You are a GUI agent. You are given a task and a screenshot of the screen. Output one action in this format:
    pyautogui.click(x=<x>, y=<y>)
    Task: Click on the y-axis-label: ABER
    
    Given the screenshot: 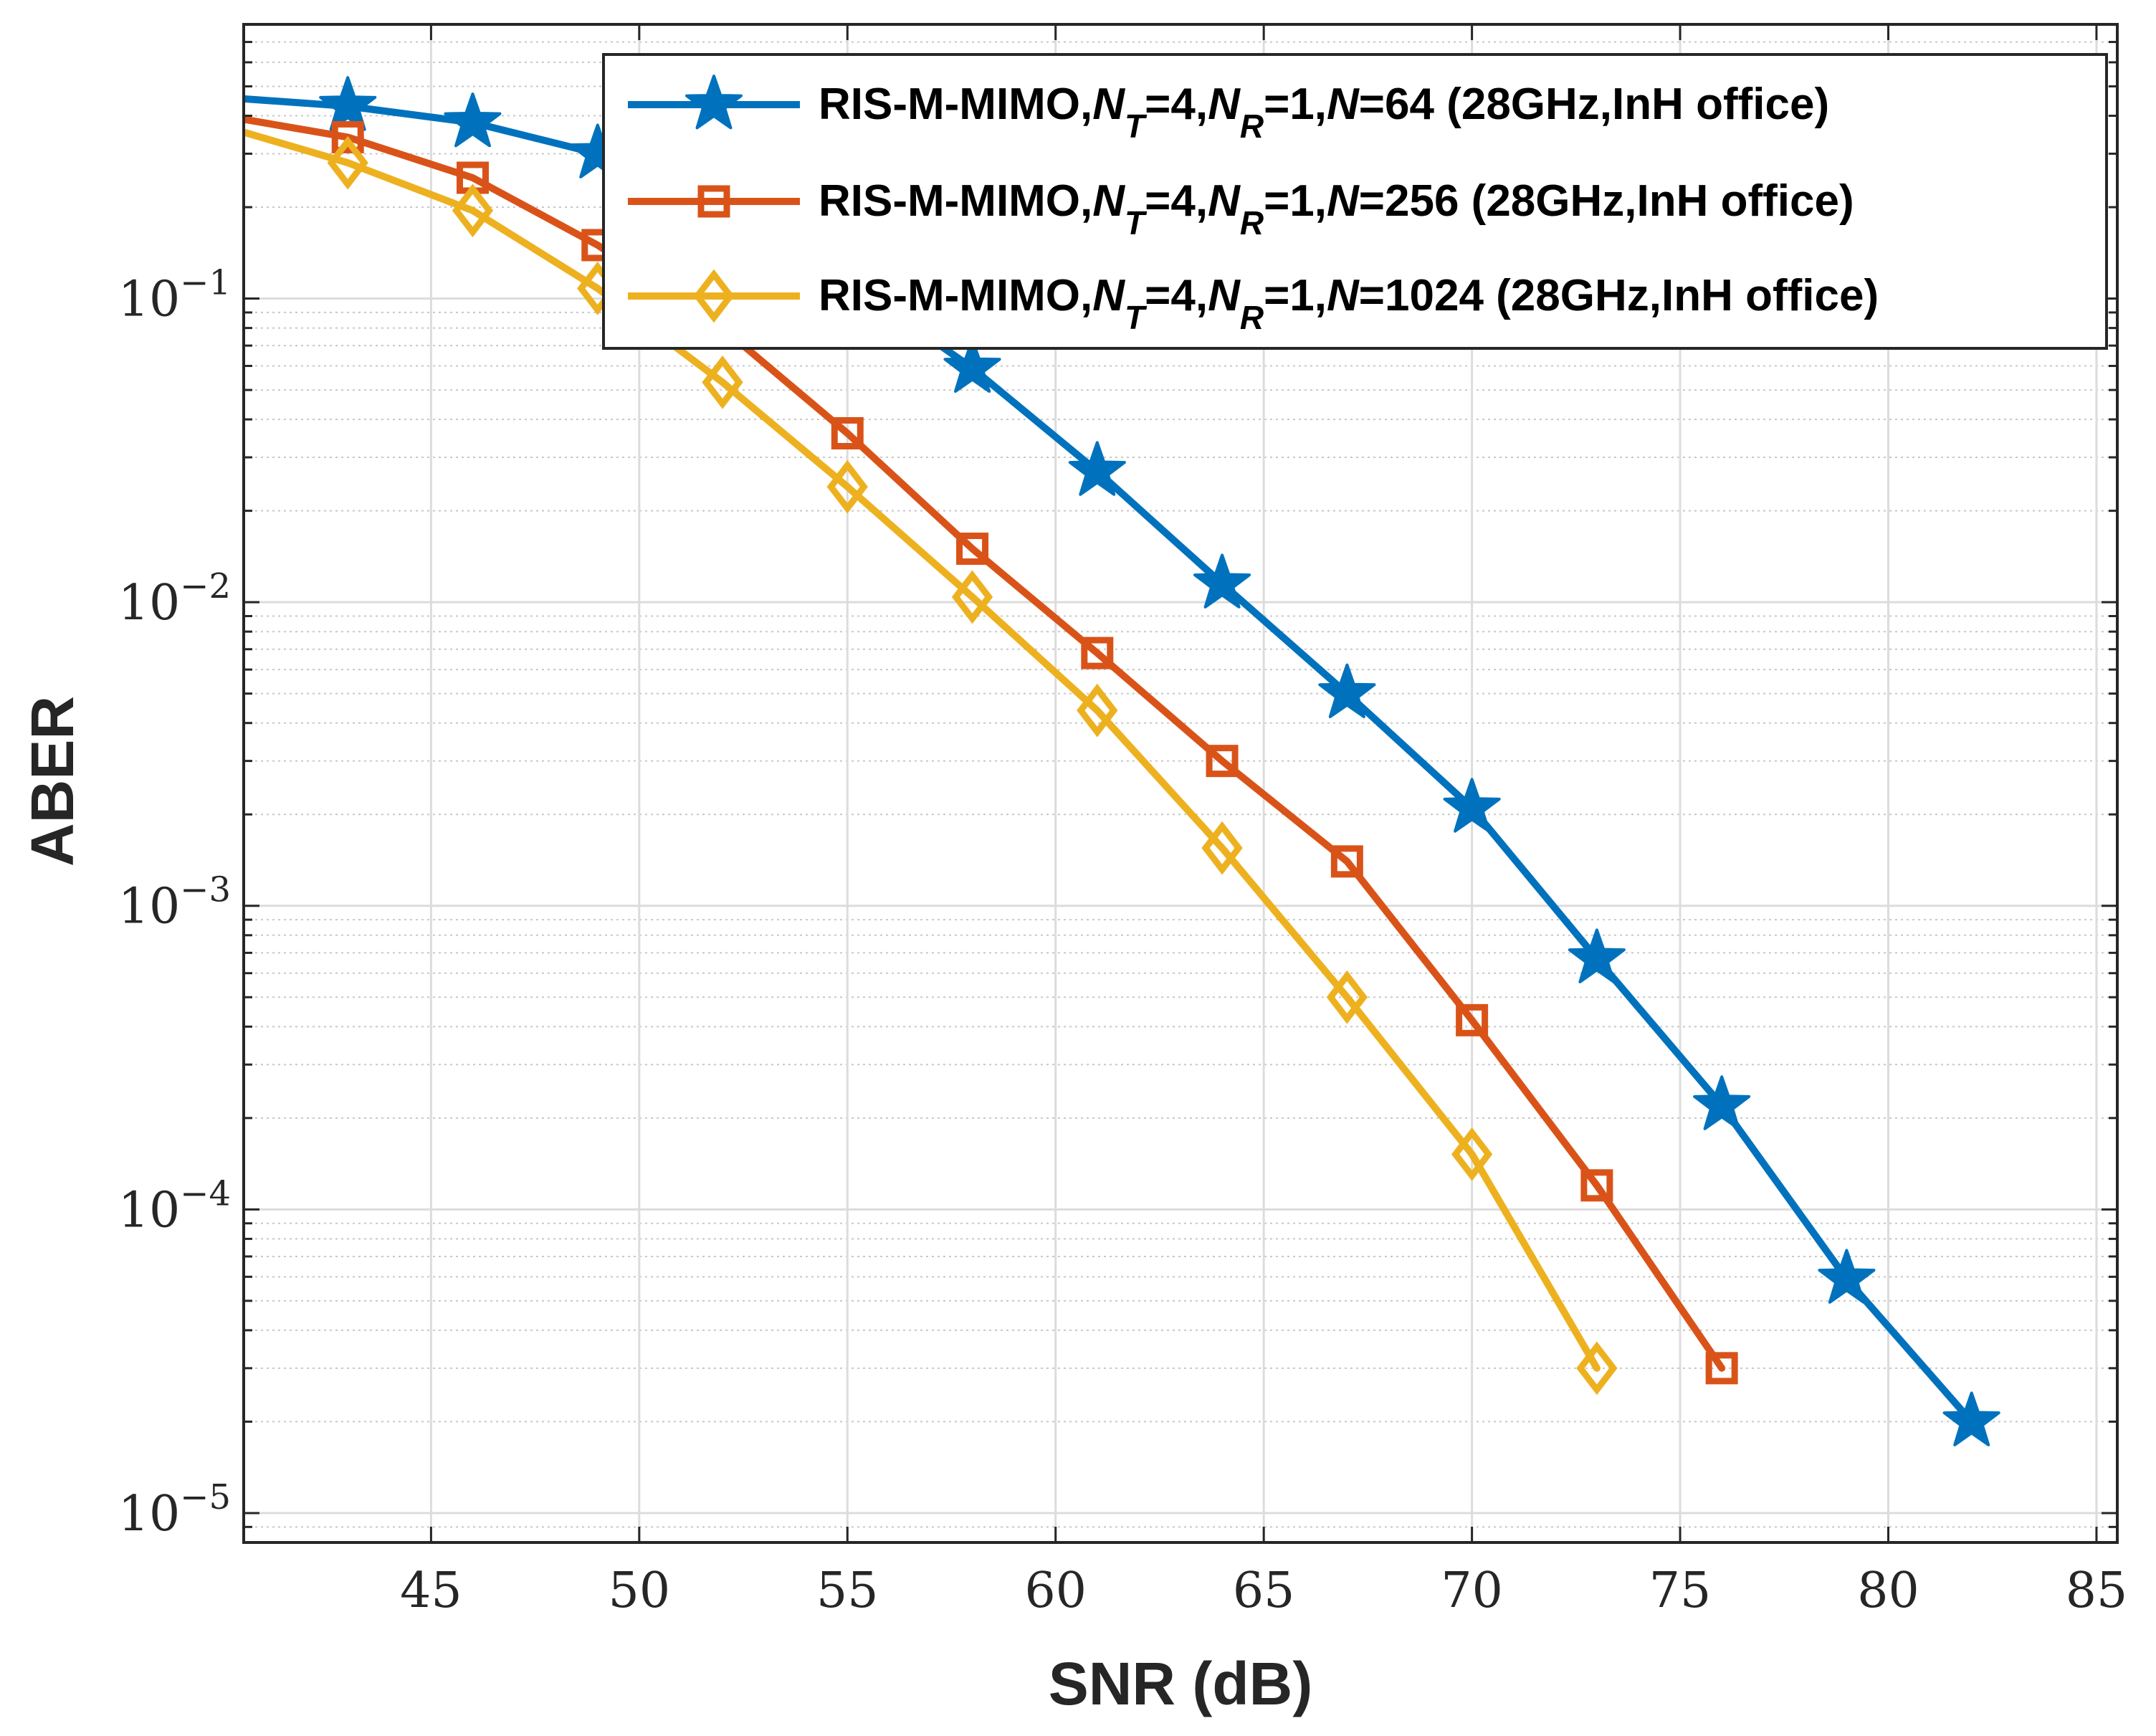 What is the action you would take?
    pyautogui.click(x=52, y=781)
    